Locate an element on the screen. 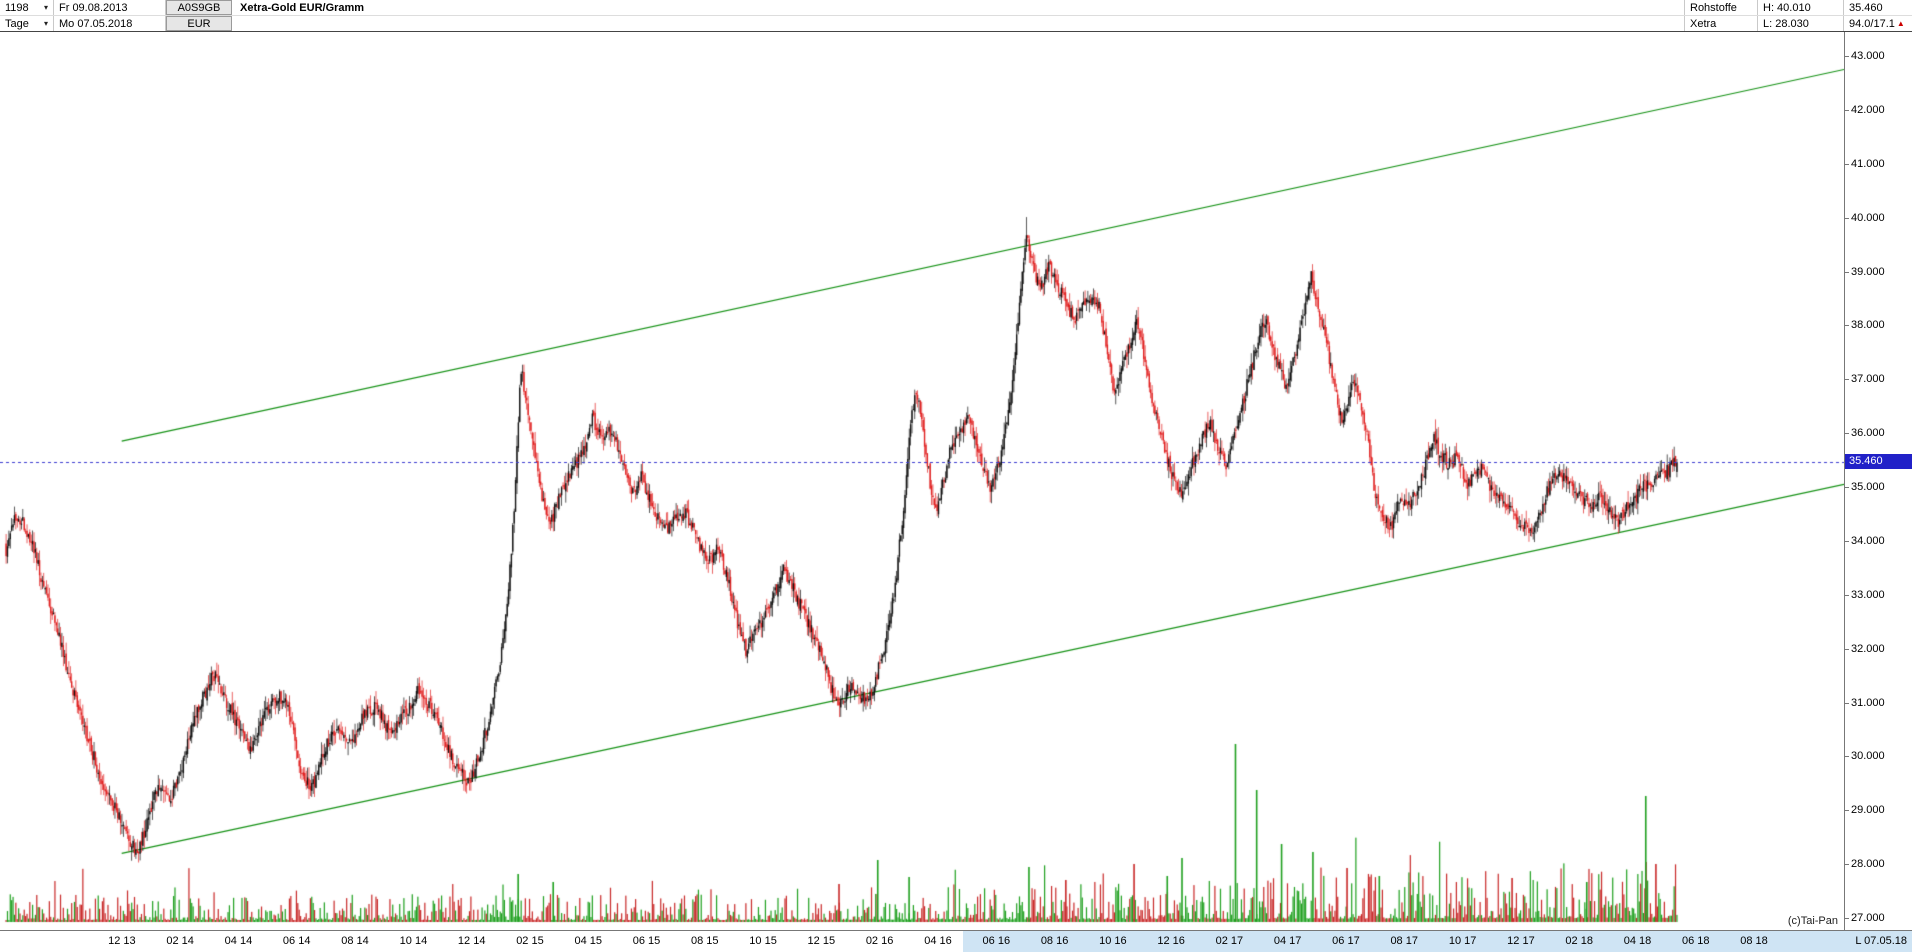 This screenshot has height=952, width=1912. y-axis-label: 34.000 is located at coordinates (1868, 540).